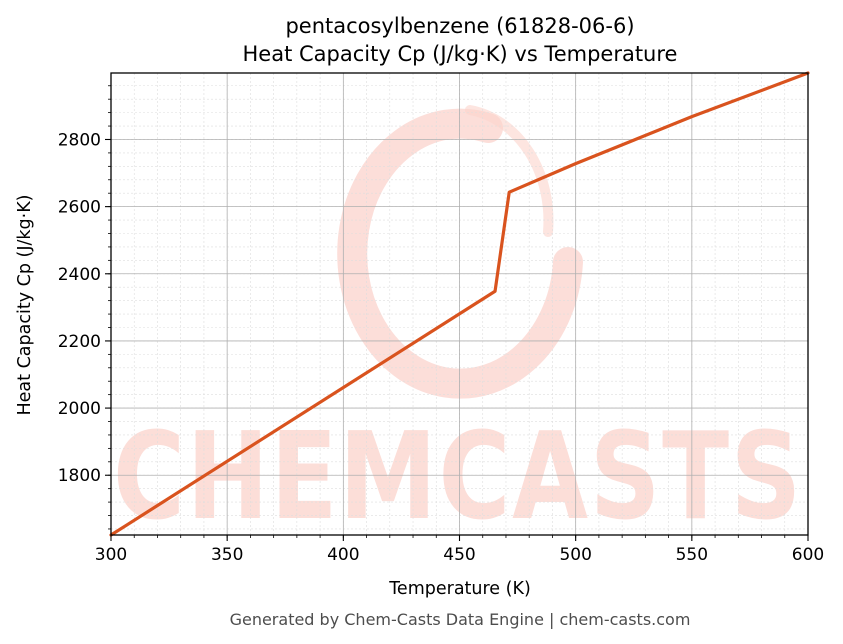 This screenshot has width=843, height=644. I want to click on x-tick-label: 550, so click(692, 555).